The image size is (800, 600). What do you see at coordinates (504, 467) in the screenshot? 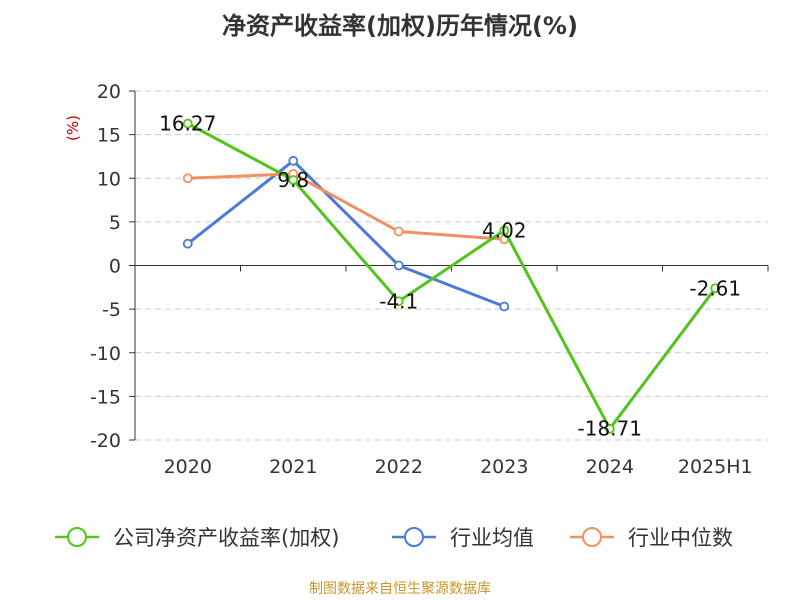
I see `x-tick-label: 2023` at bounding box center [504, 467].